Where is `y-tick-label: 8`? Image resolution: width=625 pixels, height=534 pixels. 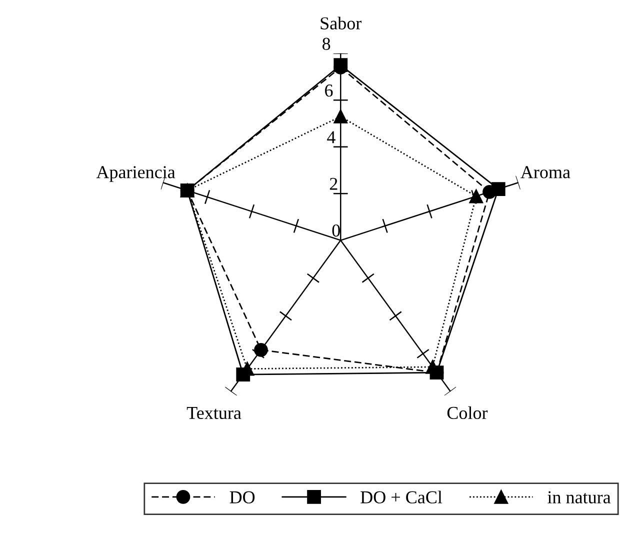
y-tick-label: 8 is located at coordinates (326, 44).